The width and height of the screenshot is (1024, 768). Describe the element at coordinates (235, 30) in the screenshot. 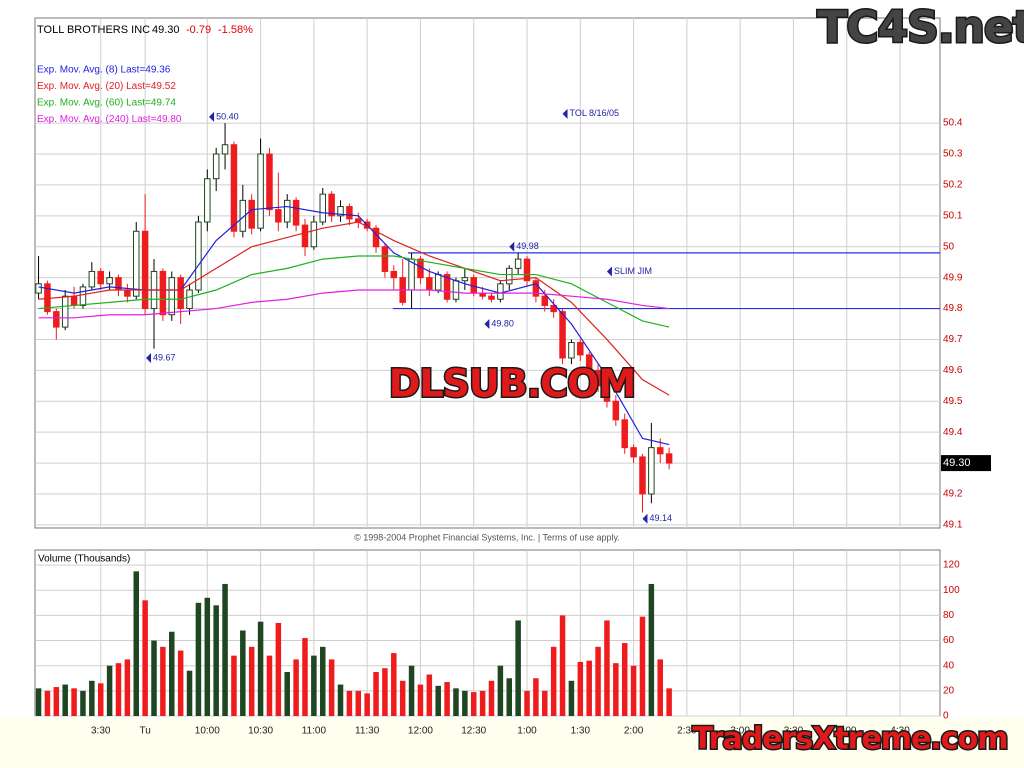

I see `change-pct: -1.58%` at that location.